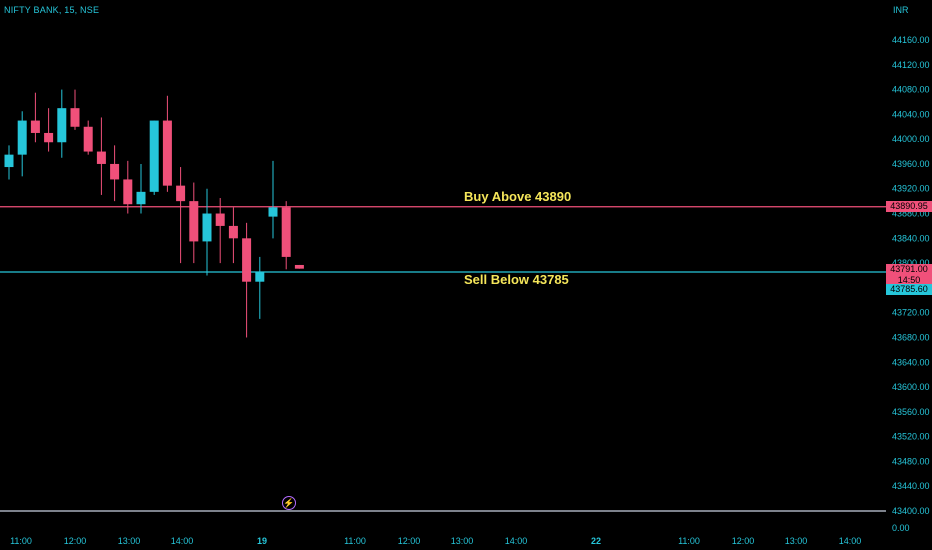 The image size is (932, 550). I want to click on y-tick-label: 44120.00, so click(911, 65).